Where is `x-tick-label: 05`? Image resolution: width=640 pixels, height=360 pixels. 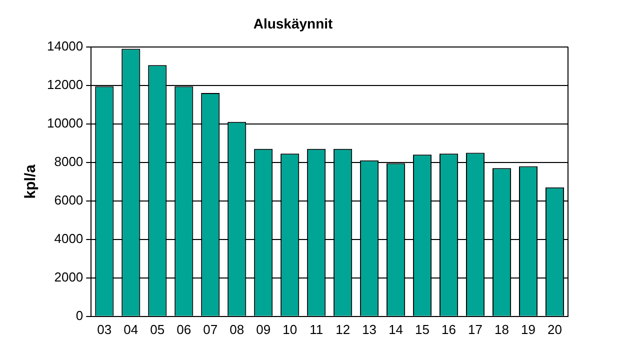
x-tick-label: 05 is located at coordinates (157, 329).